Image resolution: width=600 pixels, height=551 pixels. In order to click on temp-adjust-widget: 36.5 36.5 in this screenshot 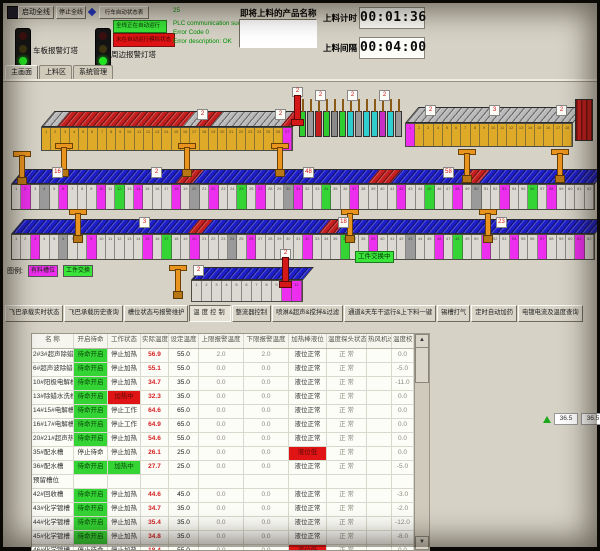, I will do `click(571, 419)`.